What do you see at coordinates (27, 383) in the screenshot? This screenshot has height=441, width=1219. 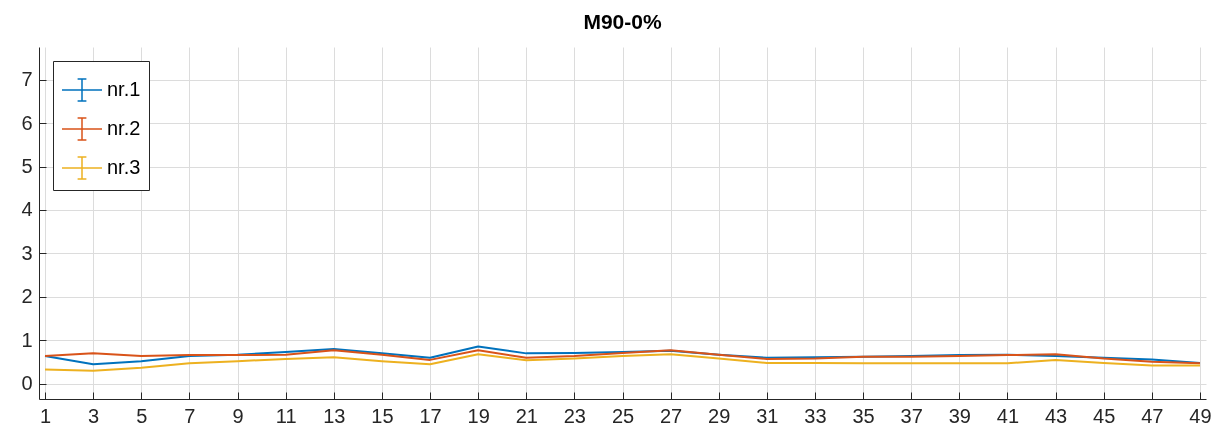 I see `y-tick-label: 0` at bounding box center [27, 383].